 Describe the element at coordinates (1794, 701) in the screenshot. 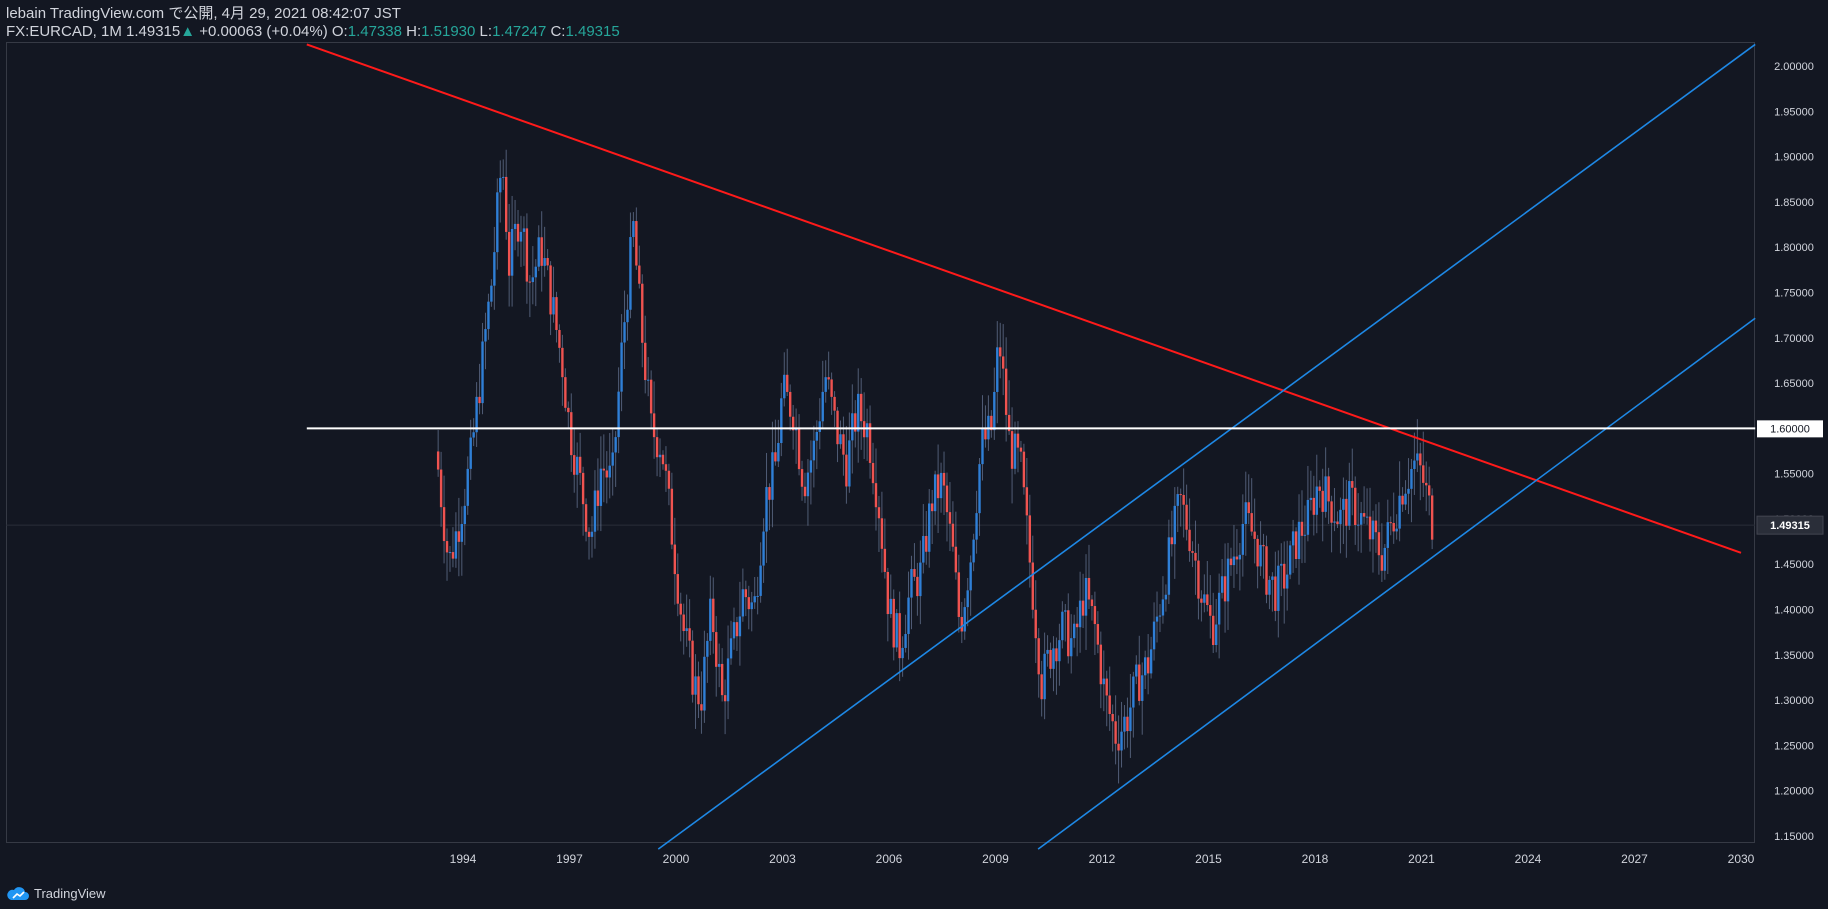

I see `y-tick-label: 1.30000` at that location.